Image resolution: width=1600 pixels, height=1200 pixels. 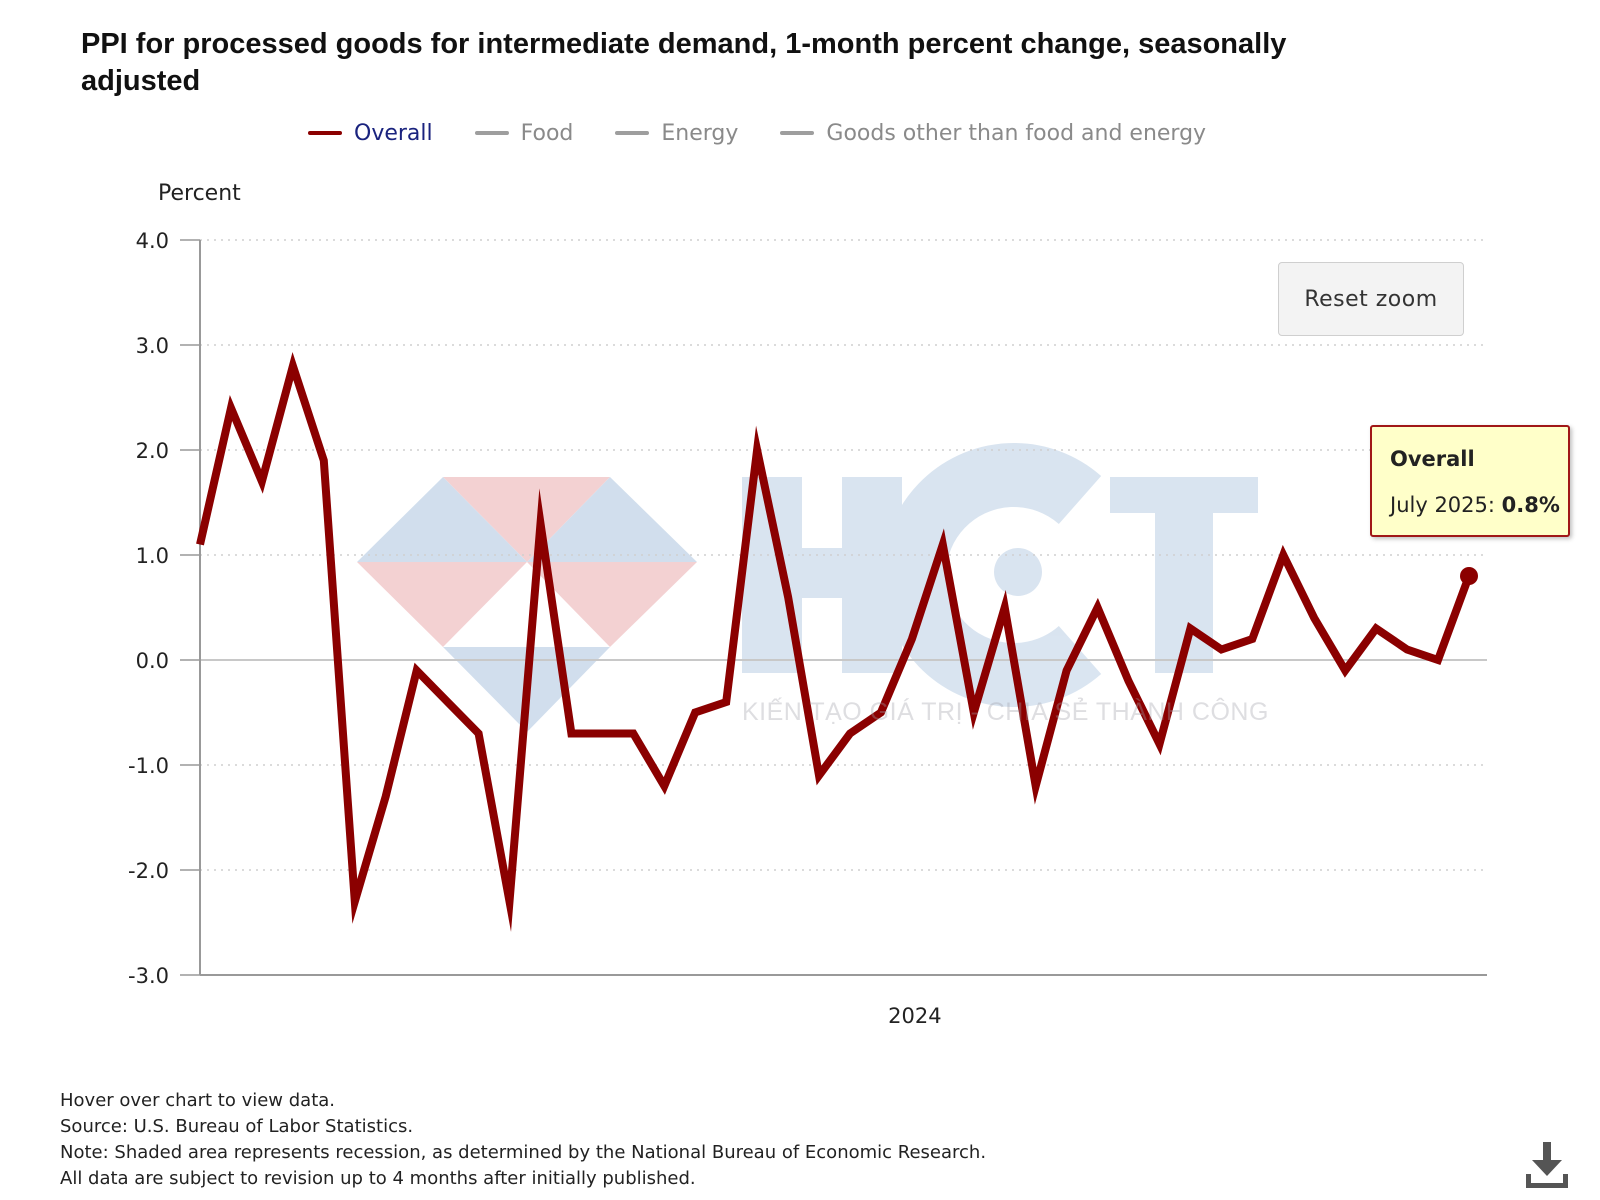 What do you see at coordinates (1547, 1165) in the screenshot?
I see `download-icon` at bounding box center [1547, 1165].